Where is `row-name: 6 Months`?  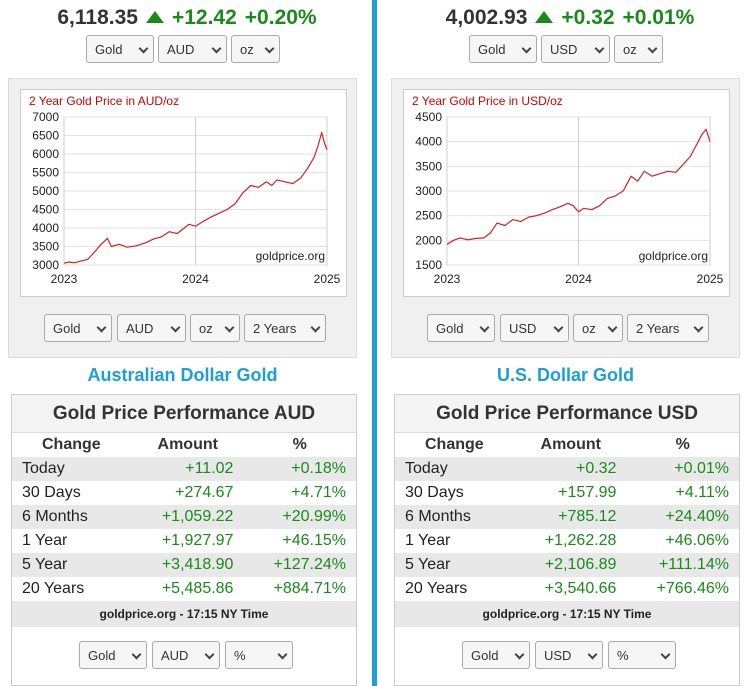 row-name: 6 Months is located at coordinates (72, 517).